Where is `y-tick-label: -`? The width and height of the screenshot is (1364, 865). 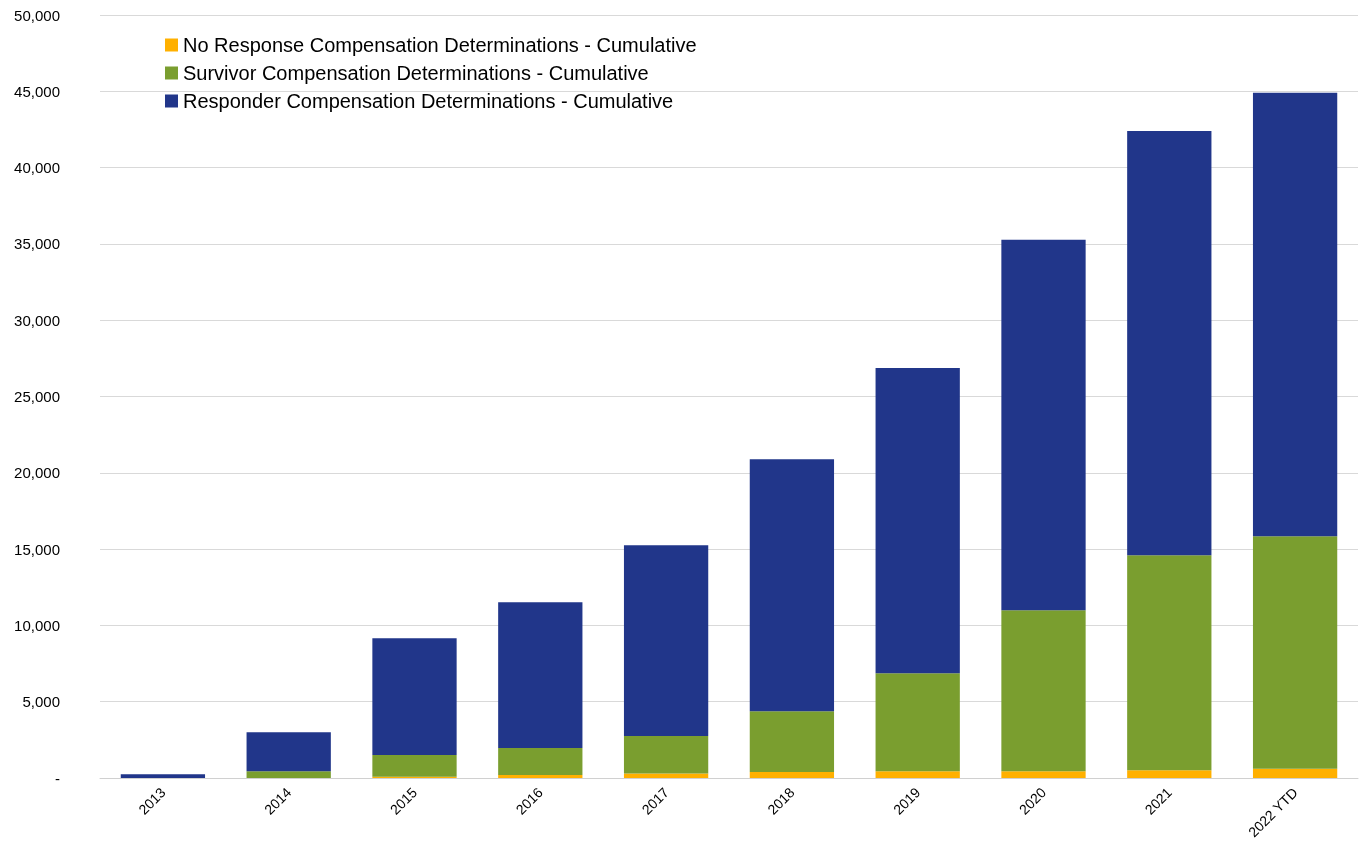 y-tick-label: - is located at coordinates (57, 778).